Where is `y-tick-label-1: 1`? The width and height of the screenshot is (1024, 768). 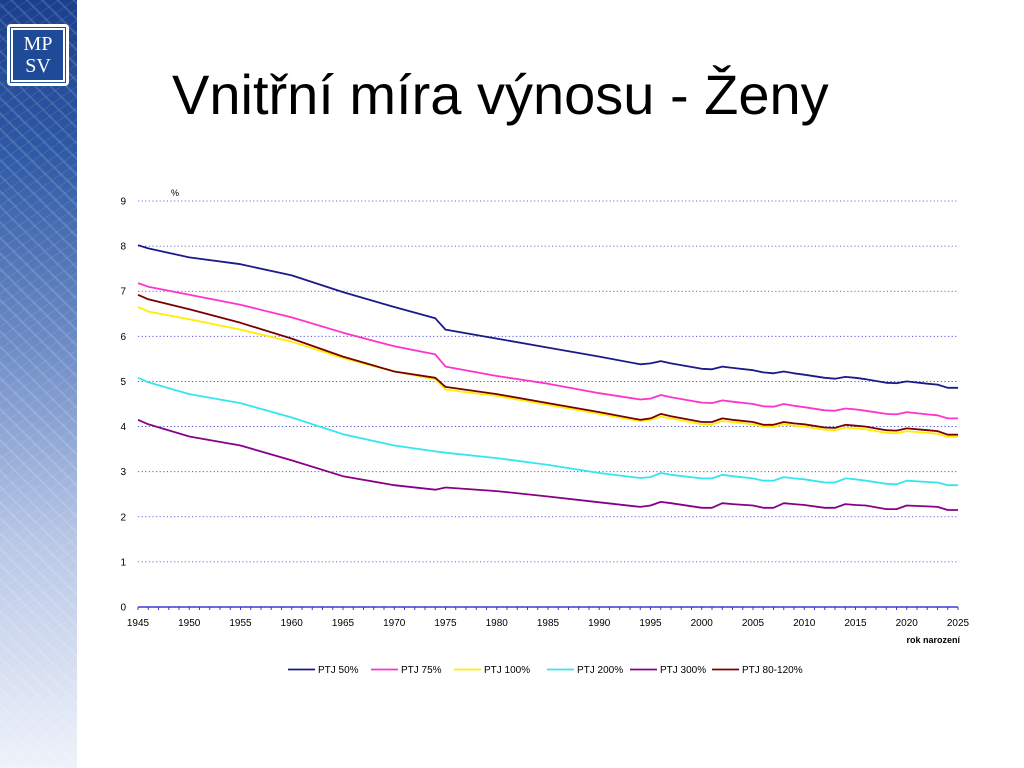 y-tick-label-1: 1 is located at coordinates (123, 562).